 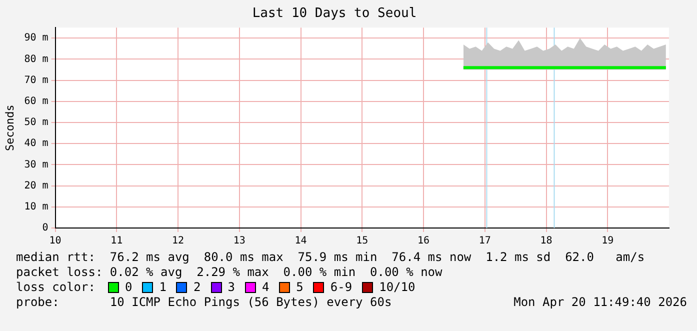 What do you see at coordinates (36, 207) in the screenshot?
I see `y-tick-label: 10 m` at bounding box center [36, 207].